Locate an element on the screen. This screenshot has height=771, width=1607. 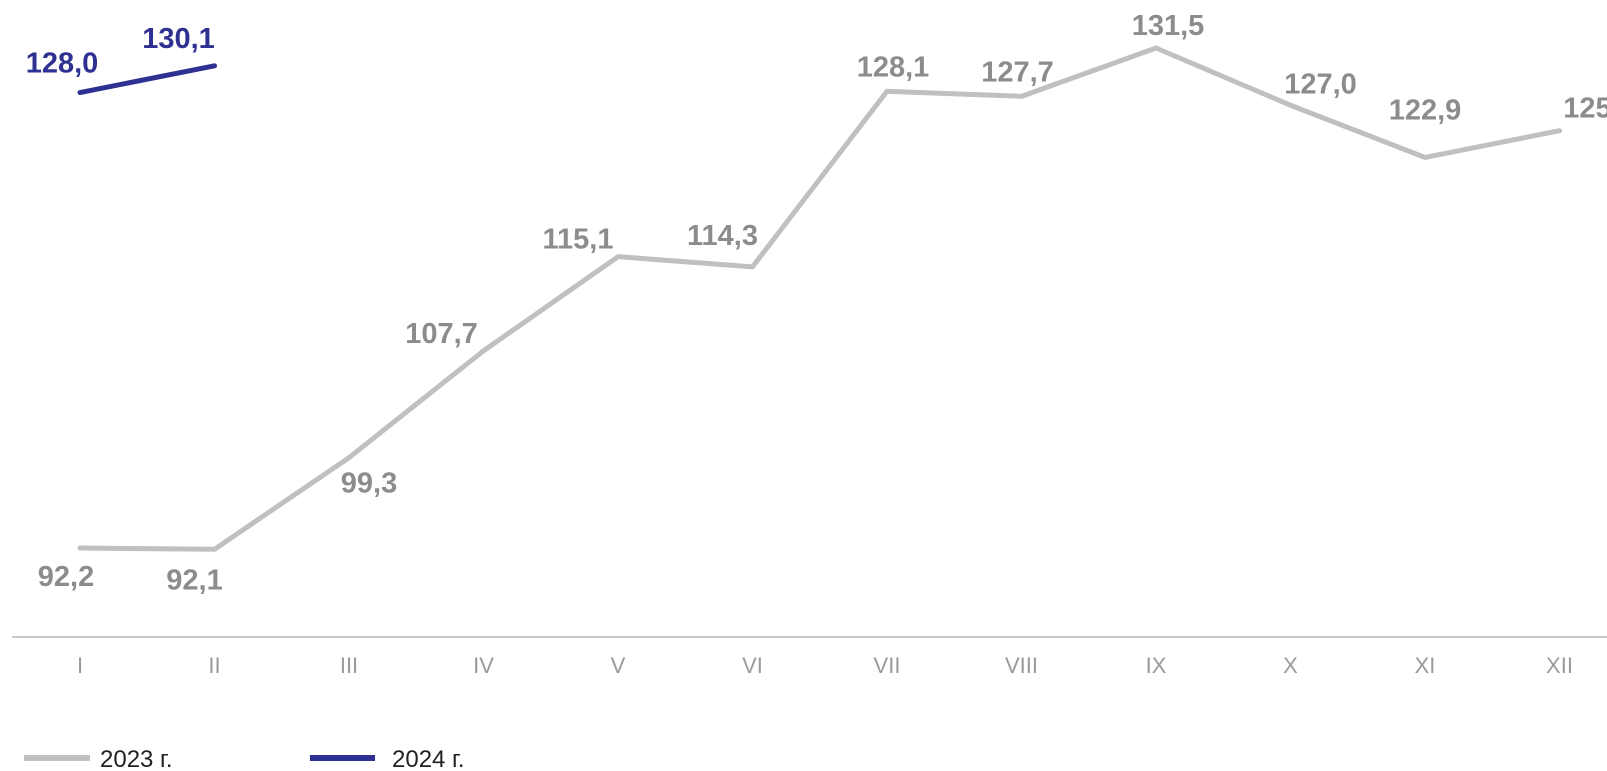
x-tick-label: II is located at coordinates (214, 665).